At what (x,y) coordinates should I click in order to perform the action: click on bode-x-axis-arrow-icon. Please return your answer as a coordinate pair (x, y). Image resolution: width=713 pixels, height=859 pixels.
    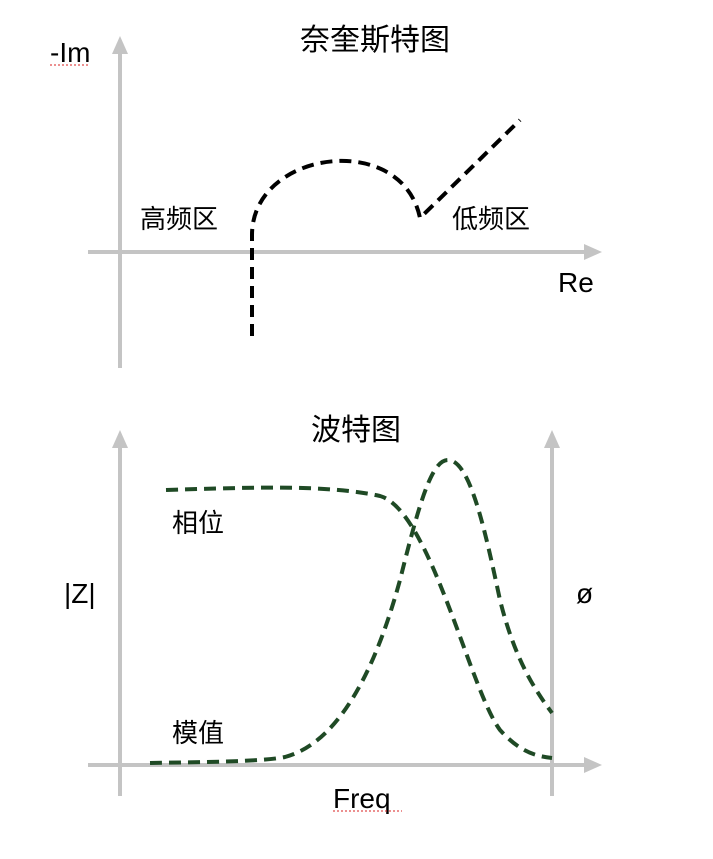
    Looking at the image, I should click on (593, 765).